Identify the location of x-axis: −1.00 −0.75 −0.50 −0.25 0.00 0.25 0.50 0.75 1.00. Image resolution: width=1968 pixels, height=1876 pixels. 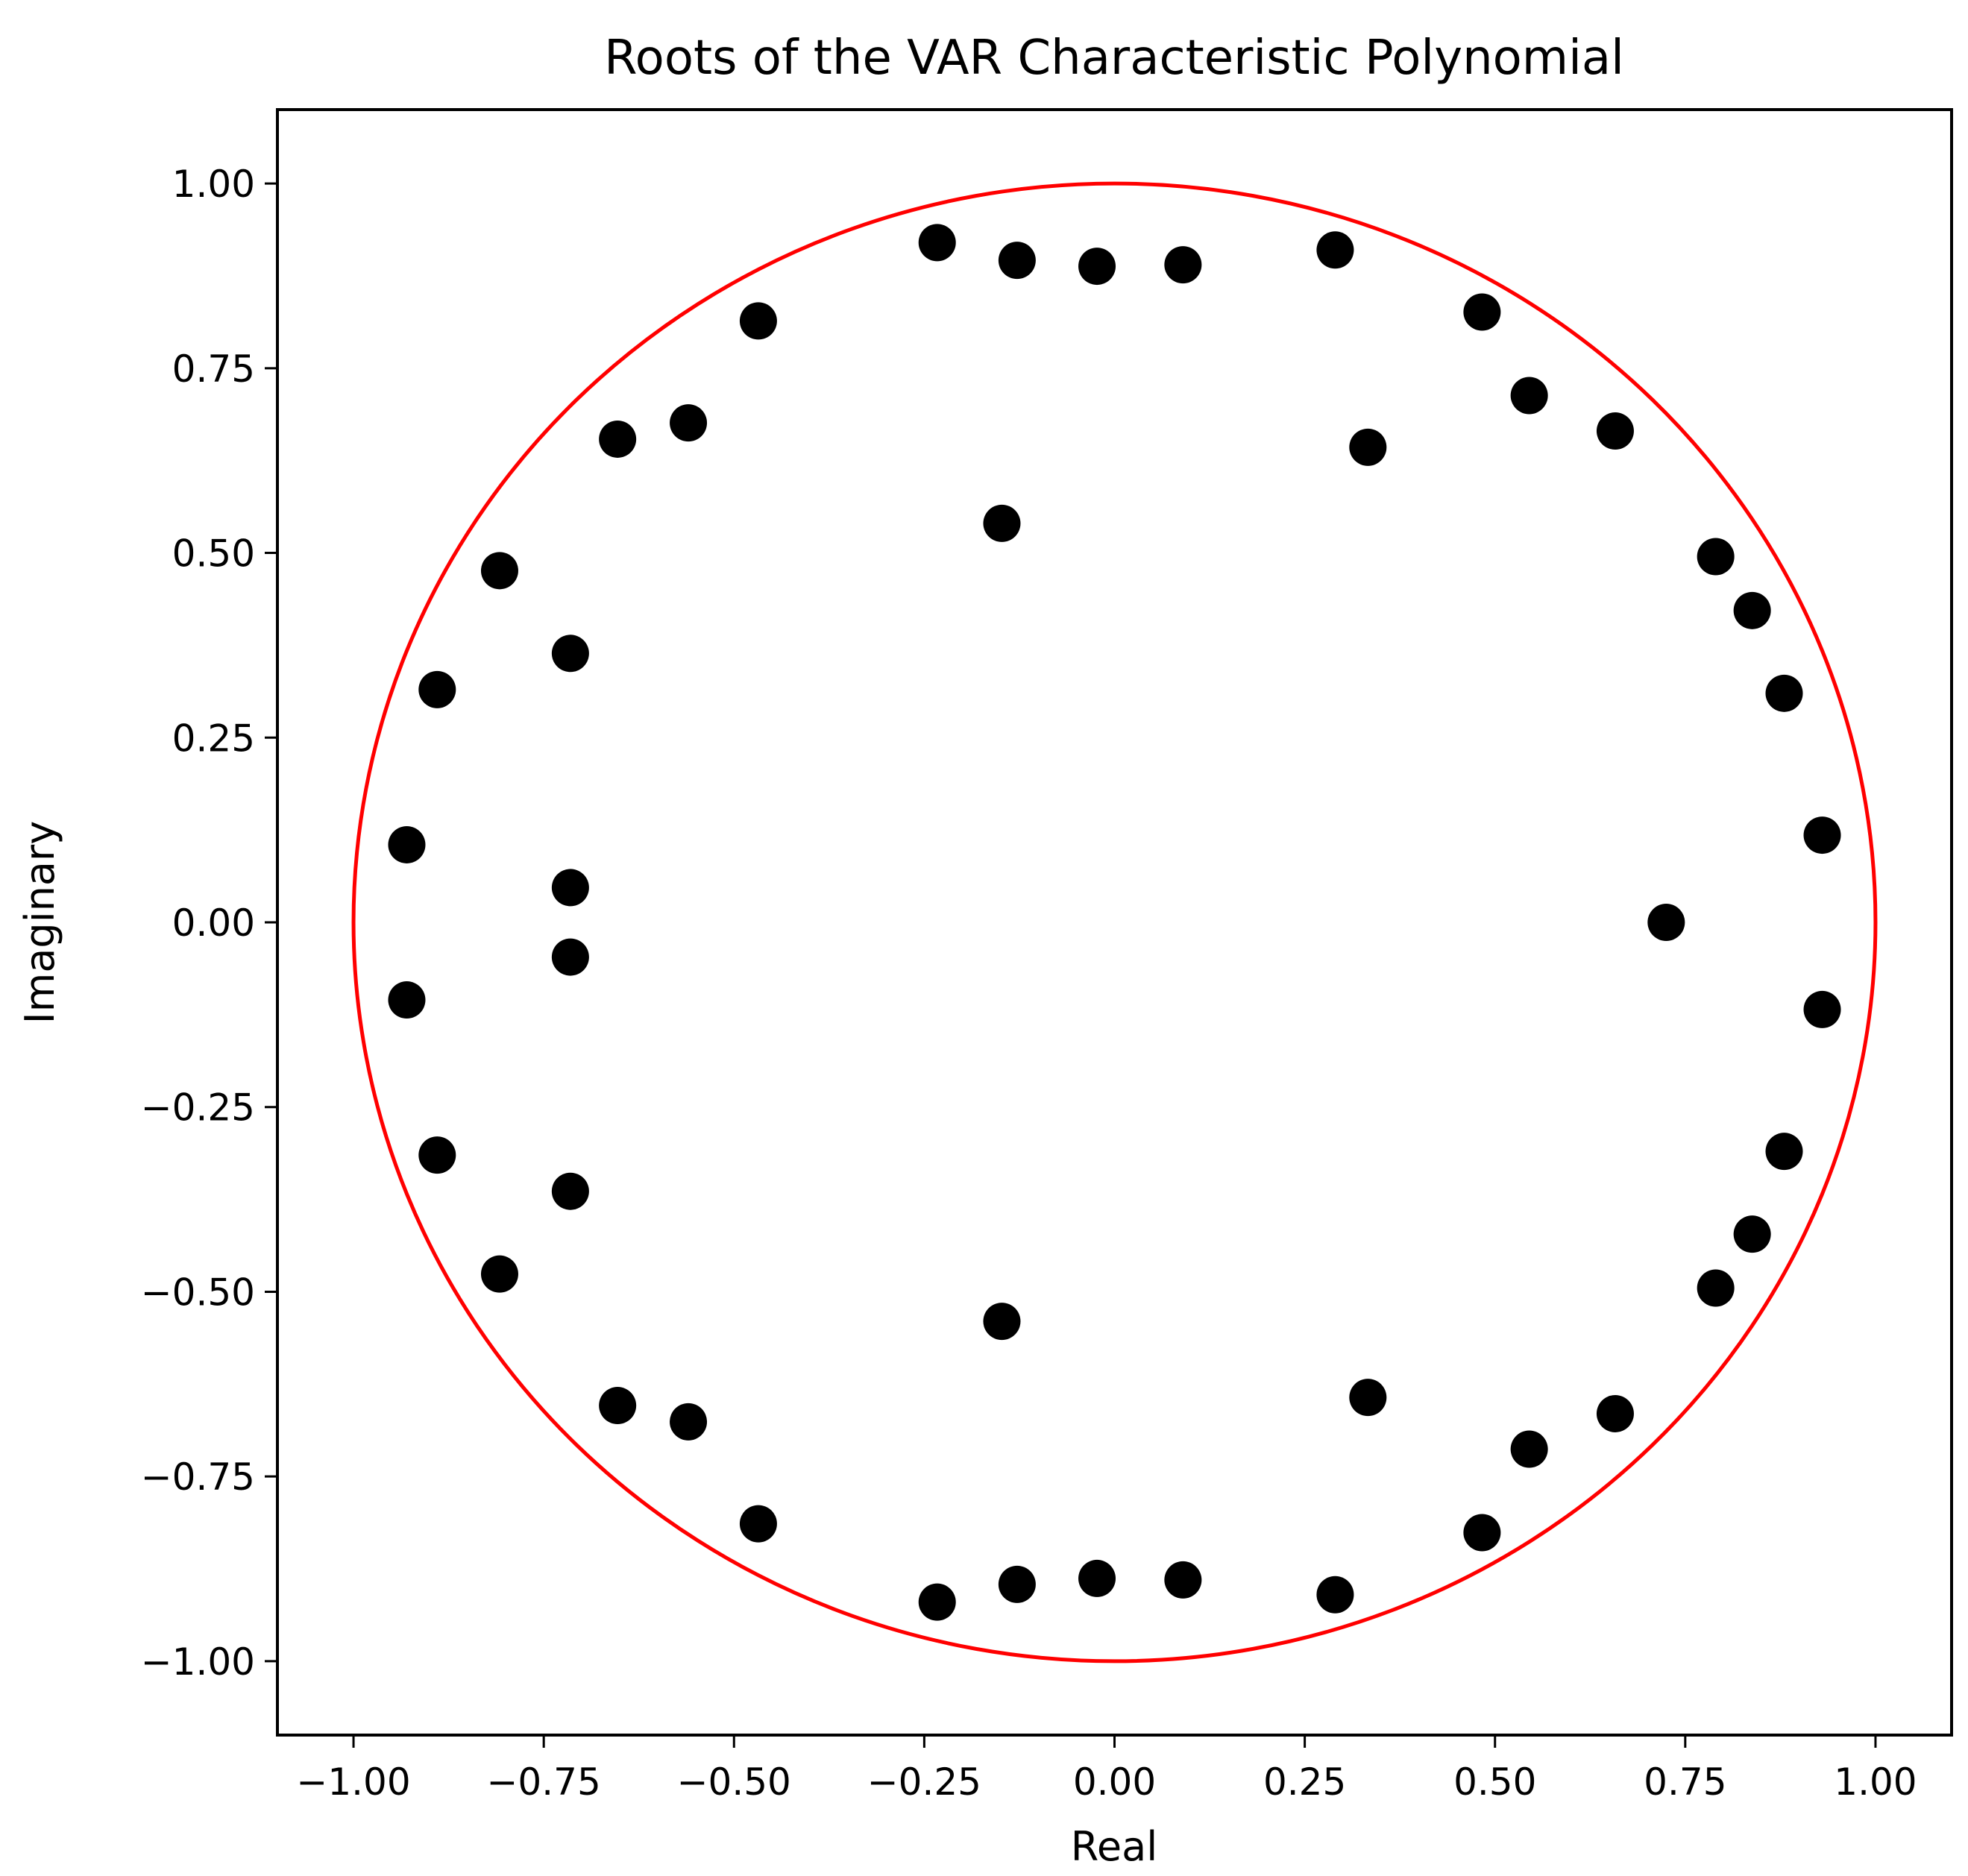
(1106, 1769).